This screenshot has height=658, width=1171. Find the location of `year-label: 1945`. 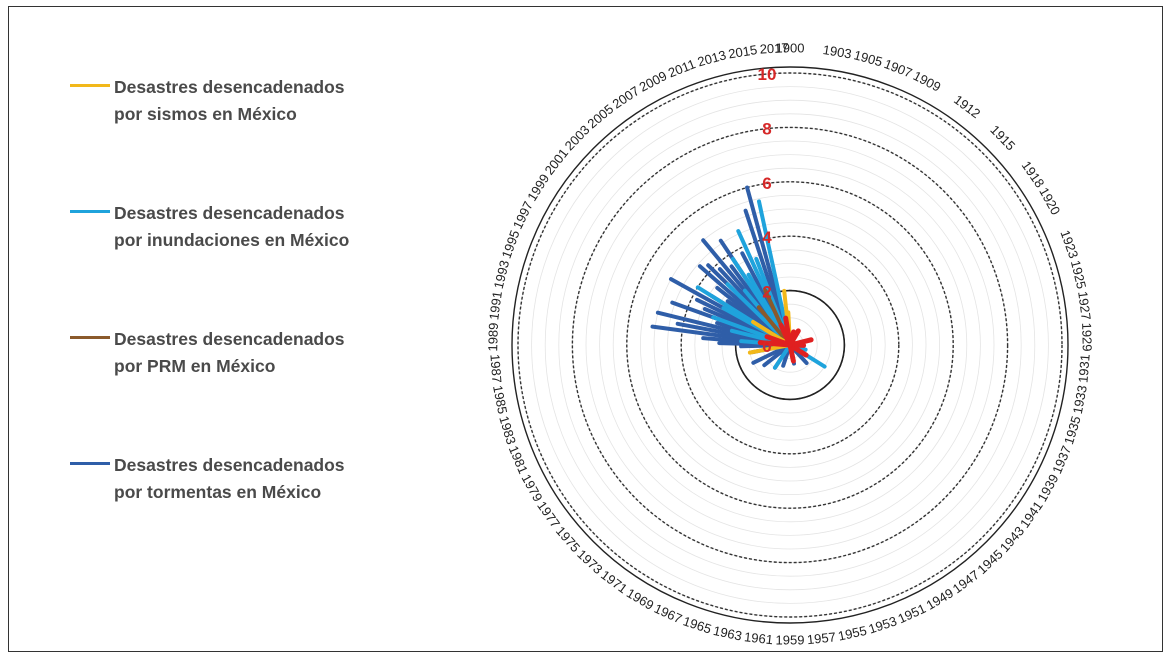

year-label: 1945 is located at coordinates (989, 561).